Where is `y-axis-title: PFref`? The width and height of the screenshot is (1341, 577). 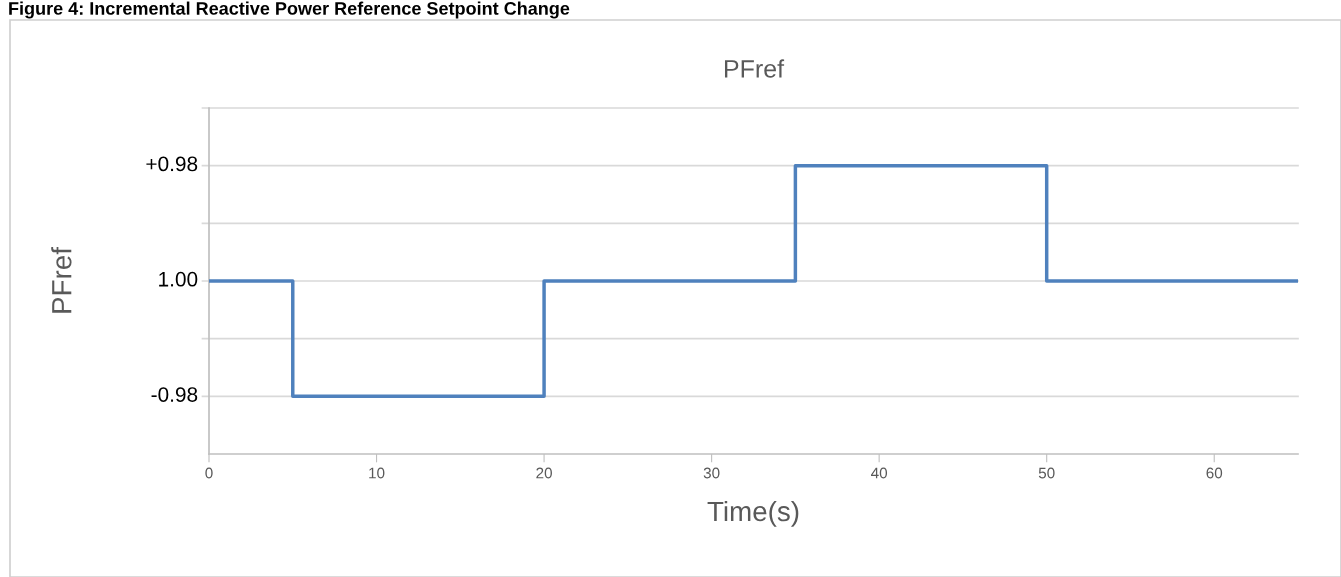
y-axis-title: PFref is located at coordinates (61, 280).